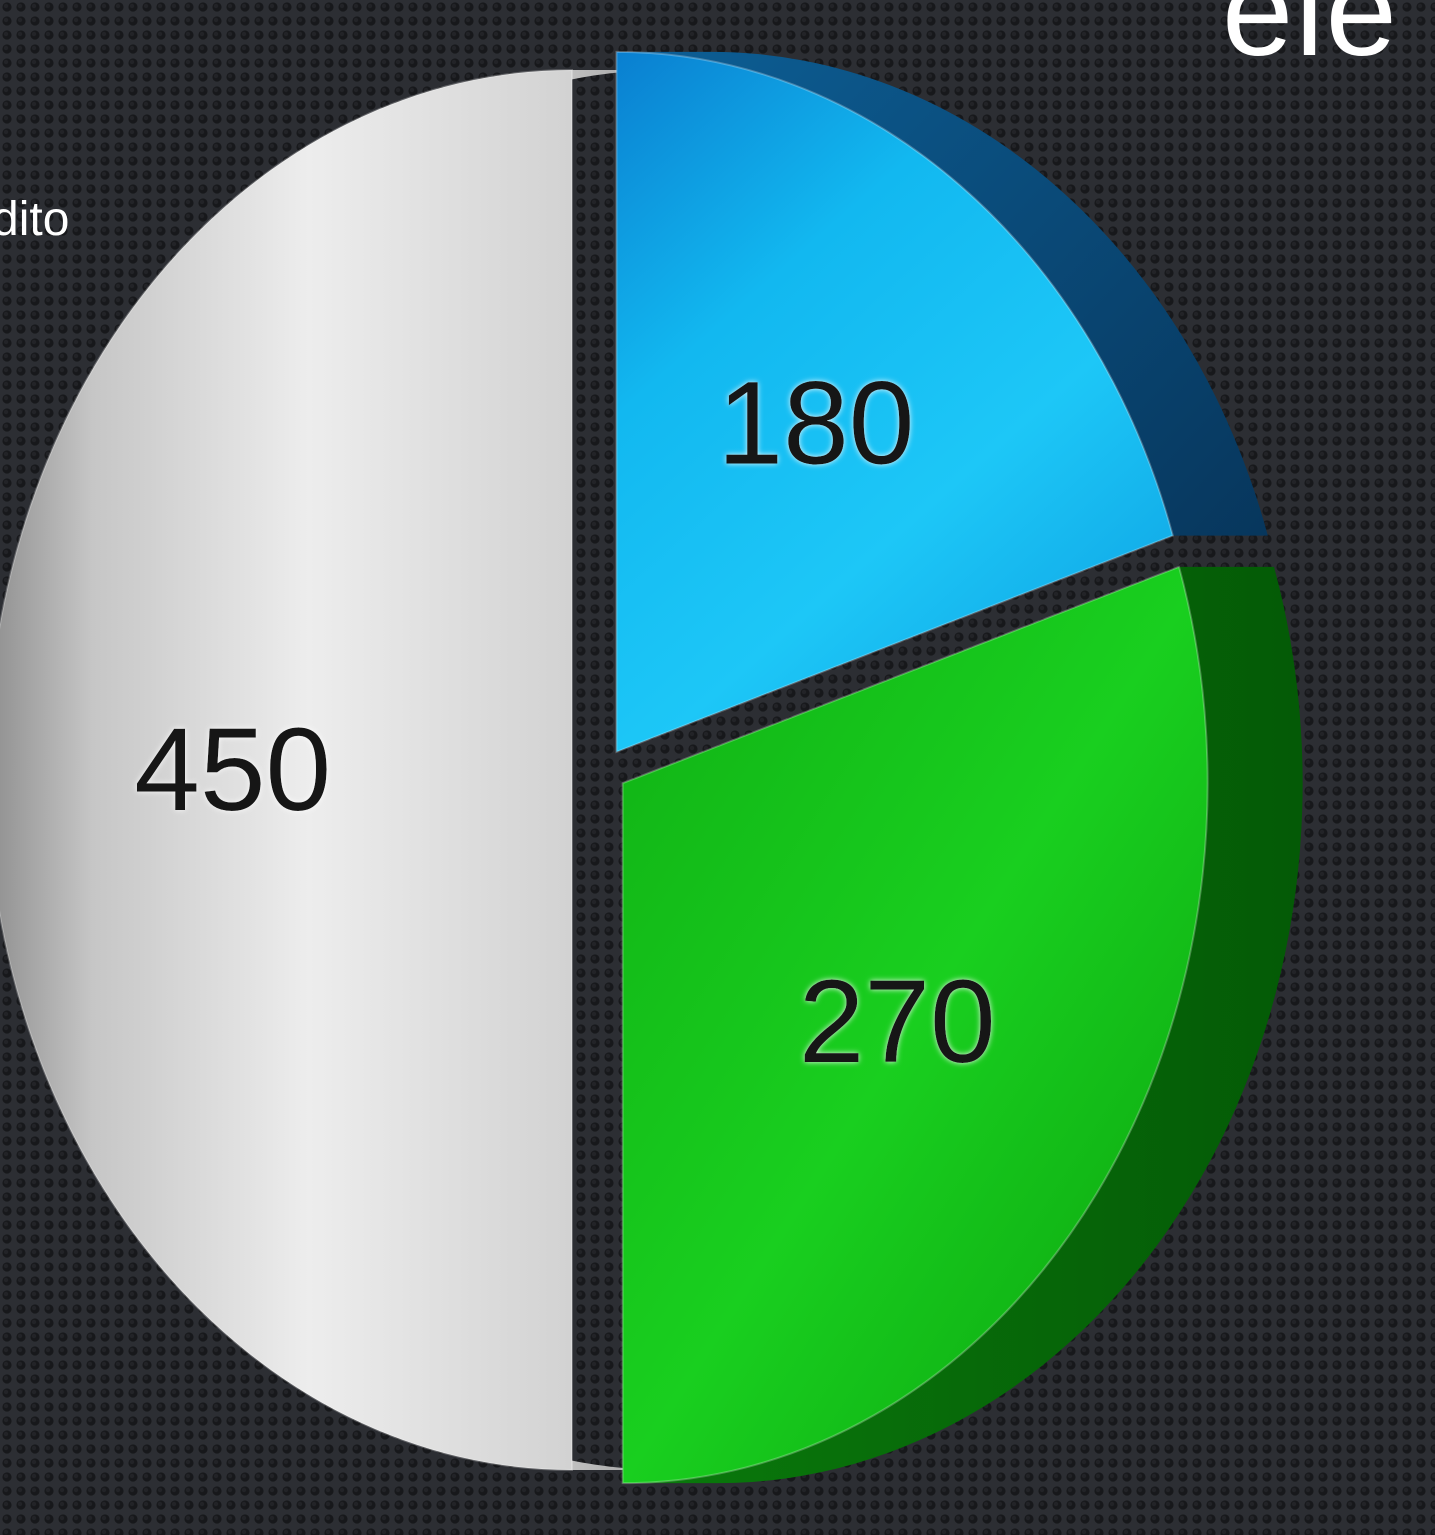  What do you see at coordinates (815, 423) in the screenshot?
I see `slice-180-label: 180` at bounding box center [815, 423].